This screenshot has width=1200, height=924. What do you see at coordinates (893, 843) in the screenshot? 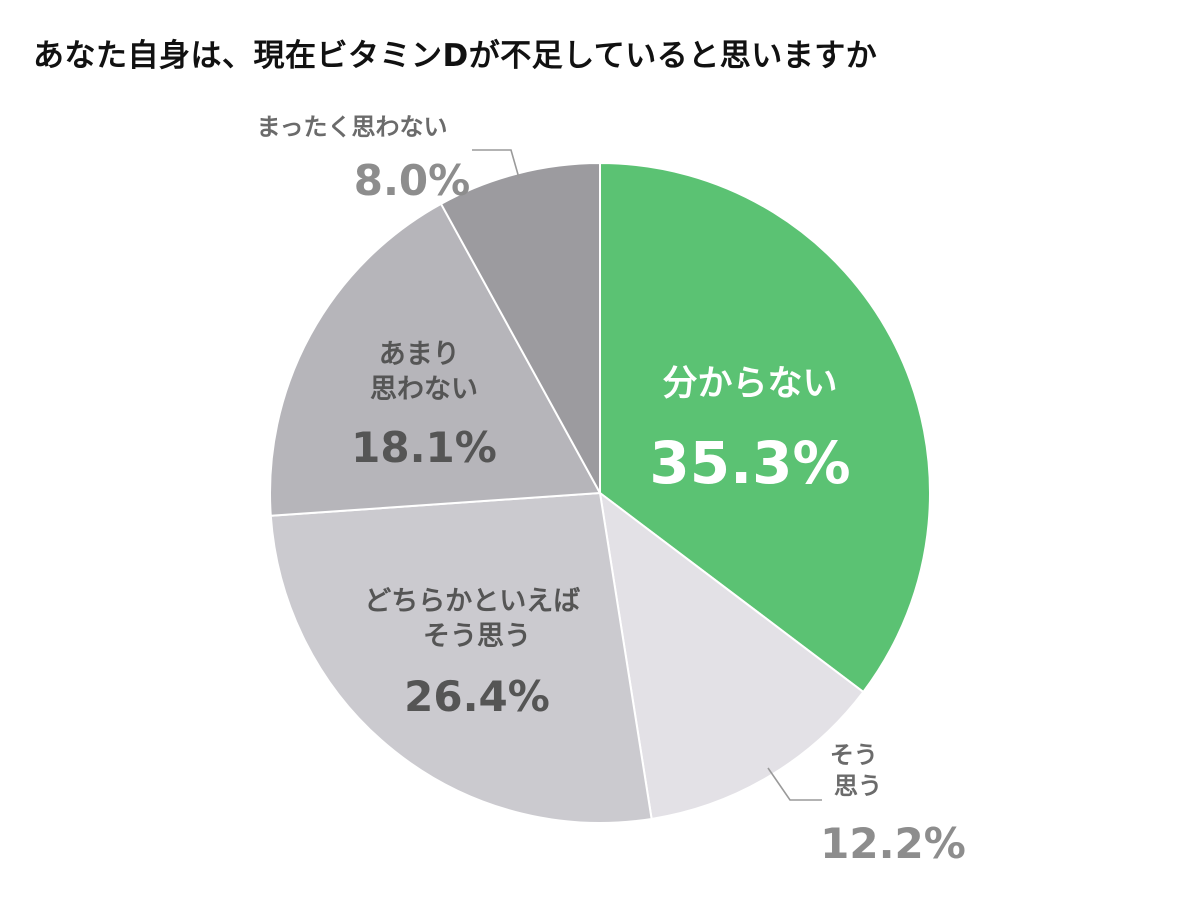
I see `slice-value-agree: 12.2%` at bounding box center [893, 843].